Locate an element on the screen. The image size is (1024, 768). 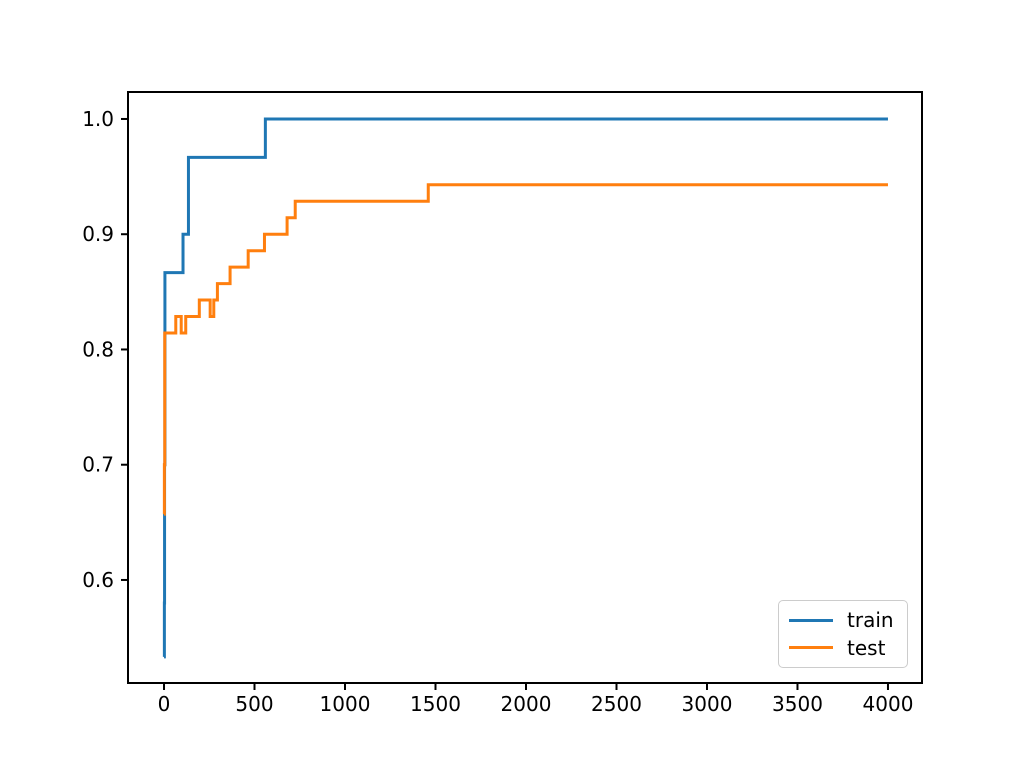
x-tick-label: 1500 is located at coordinates (435, 704).